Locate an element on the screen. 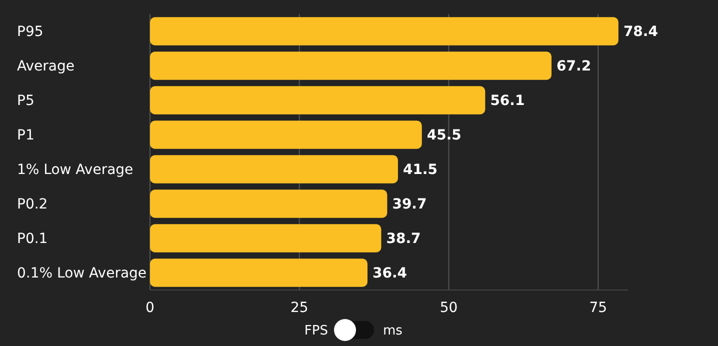 Image resolution: width=718 pixels, height=346 pixels. y-tick-label: 0.1% Low Average is located at coordinates (82, 274).